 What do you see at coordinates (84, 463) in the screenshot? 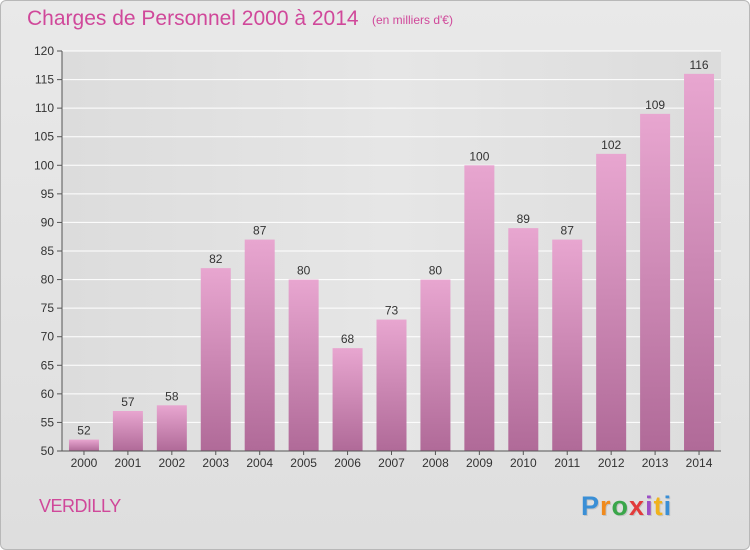
I see `x-tick-label: 2000` at bounding box center [84, 463].